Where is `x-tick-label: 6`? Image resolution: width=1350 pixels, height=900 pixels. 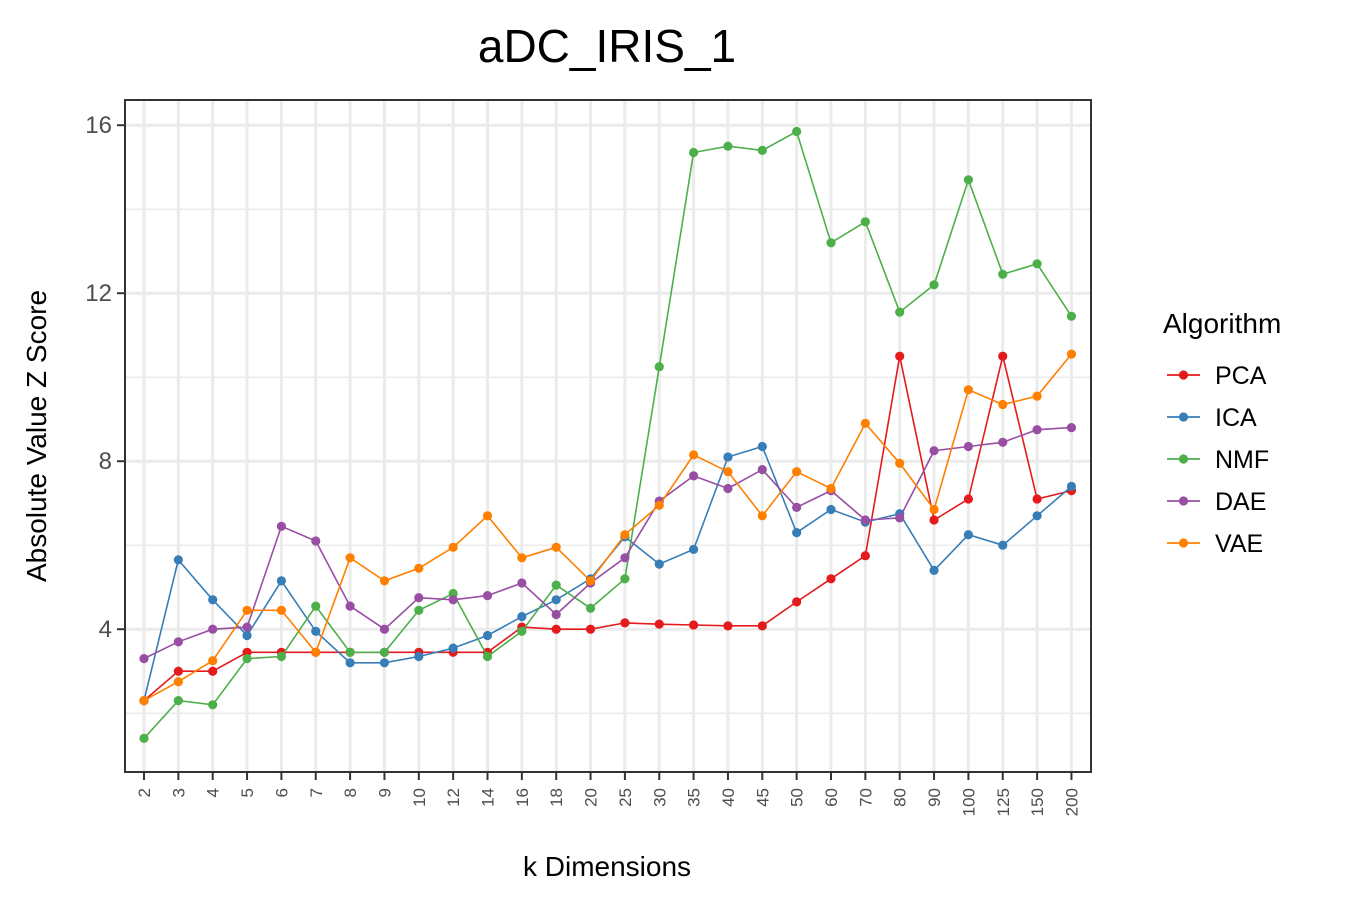
x-tick-label: 6 is located at coordinates (281, 792).